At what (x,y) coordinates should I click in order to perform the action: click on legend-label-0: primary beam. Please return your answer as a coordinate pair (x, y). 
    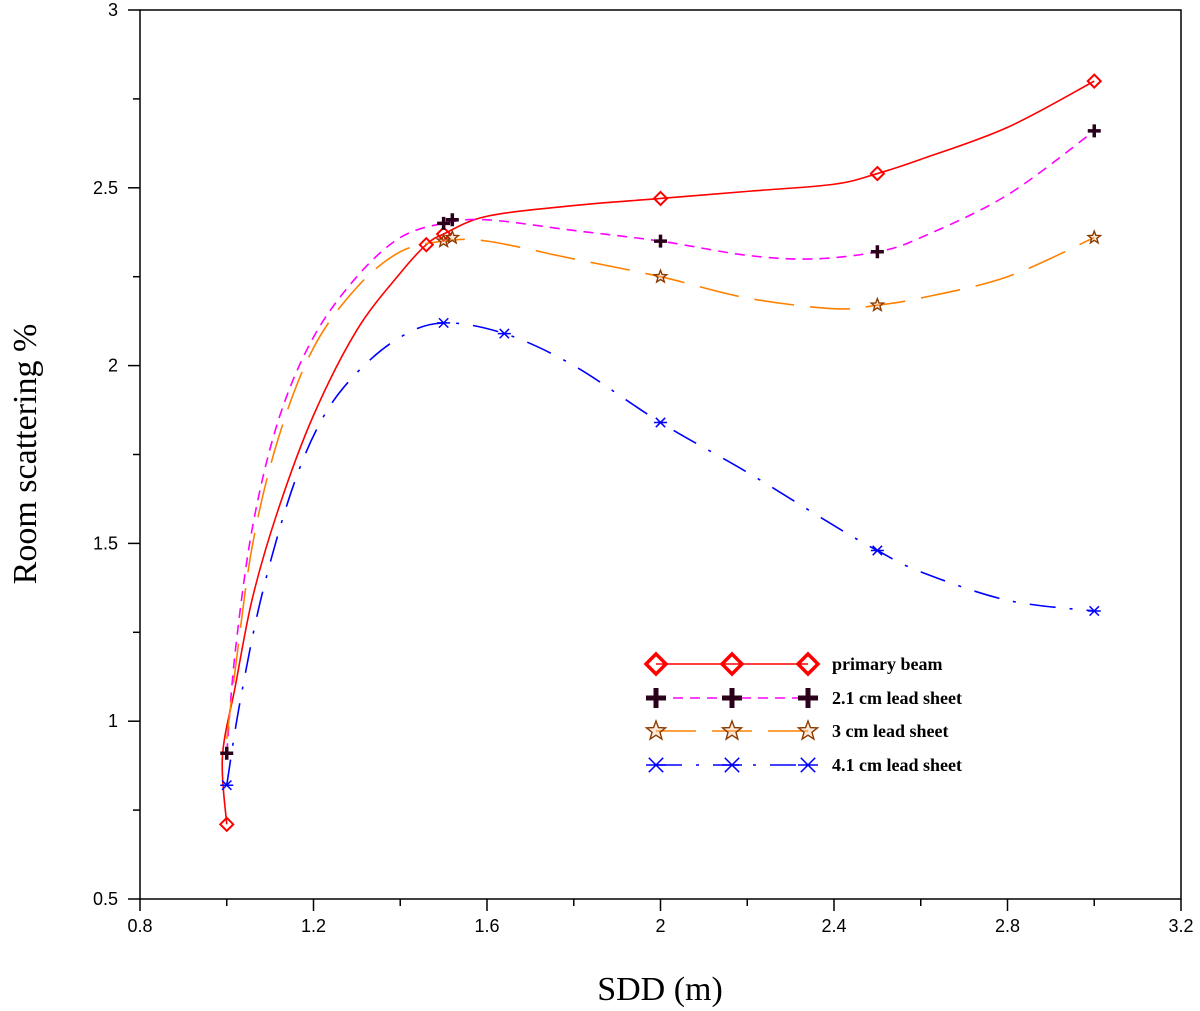
    Looking at the image, I should click on (887, 664).